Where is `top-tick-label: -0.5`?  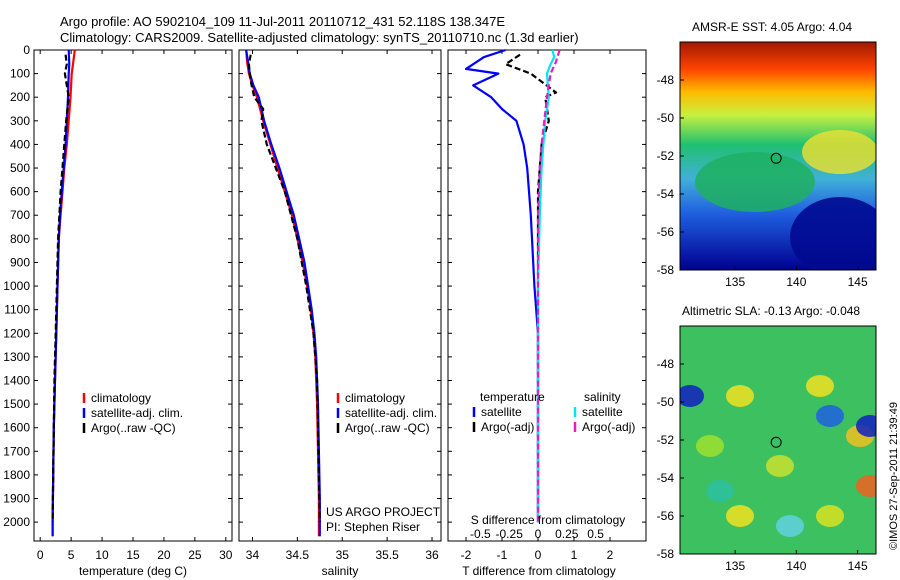 top-tick-label: -0.5 is located at coordinates (480, 534).